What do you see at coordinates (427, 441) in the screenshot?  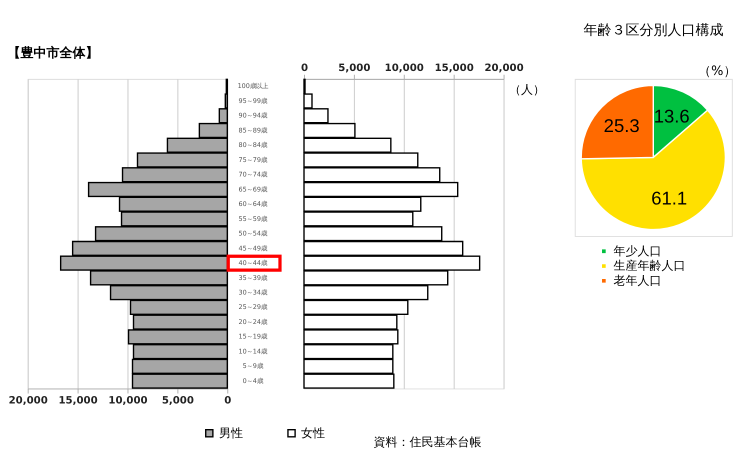 I see `text: 資料：住民基本台帳` at bounding box center [427, 441].